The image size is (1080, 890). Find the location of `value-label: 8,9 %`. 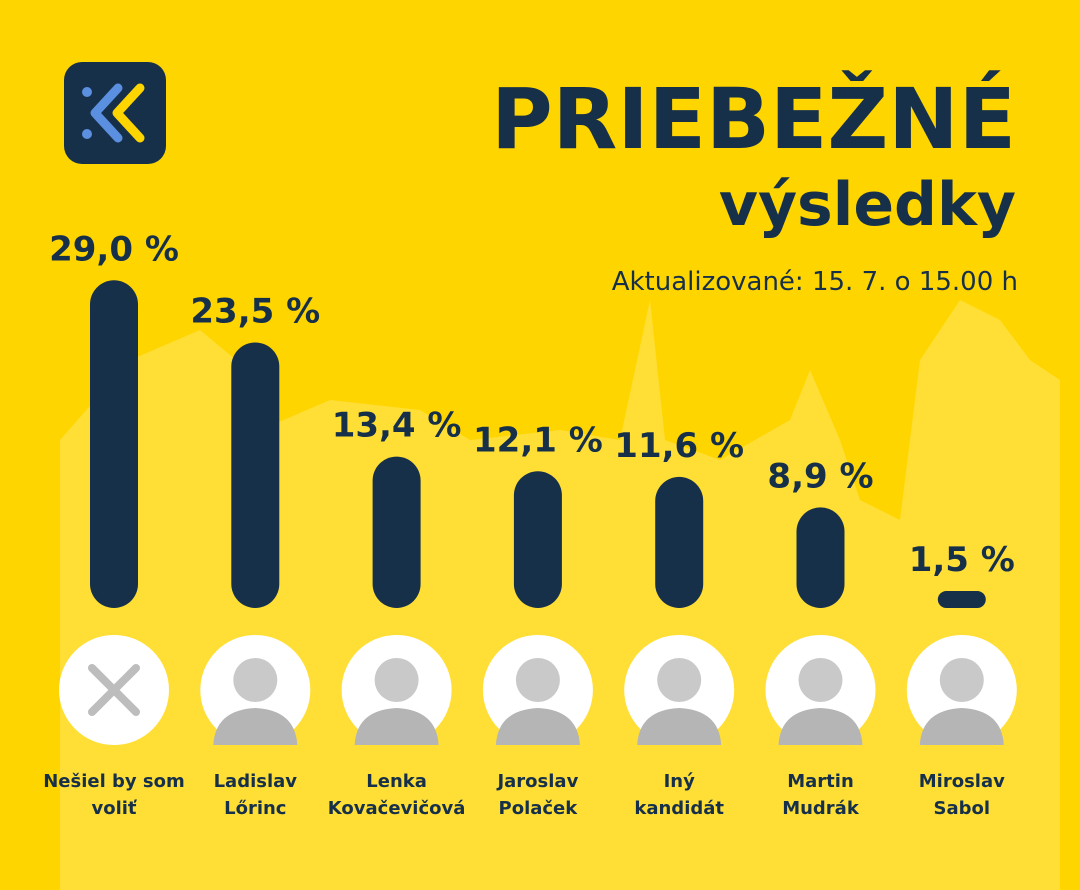

value-label: 8,9 % is located at coordinates (820, 476).